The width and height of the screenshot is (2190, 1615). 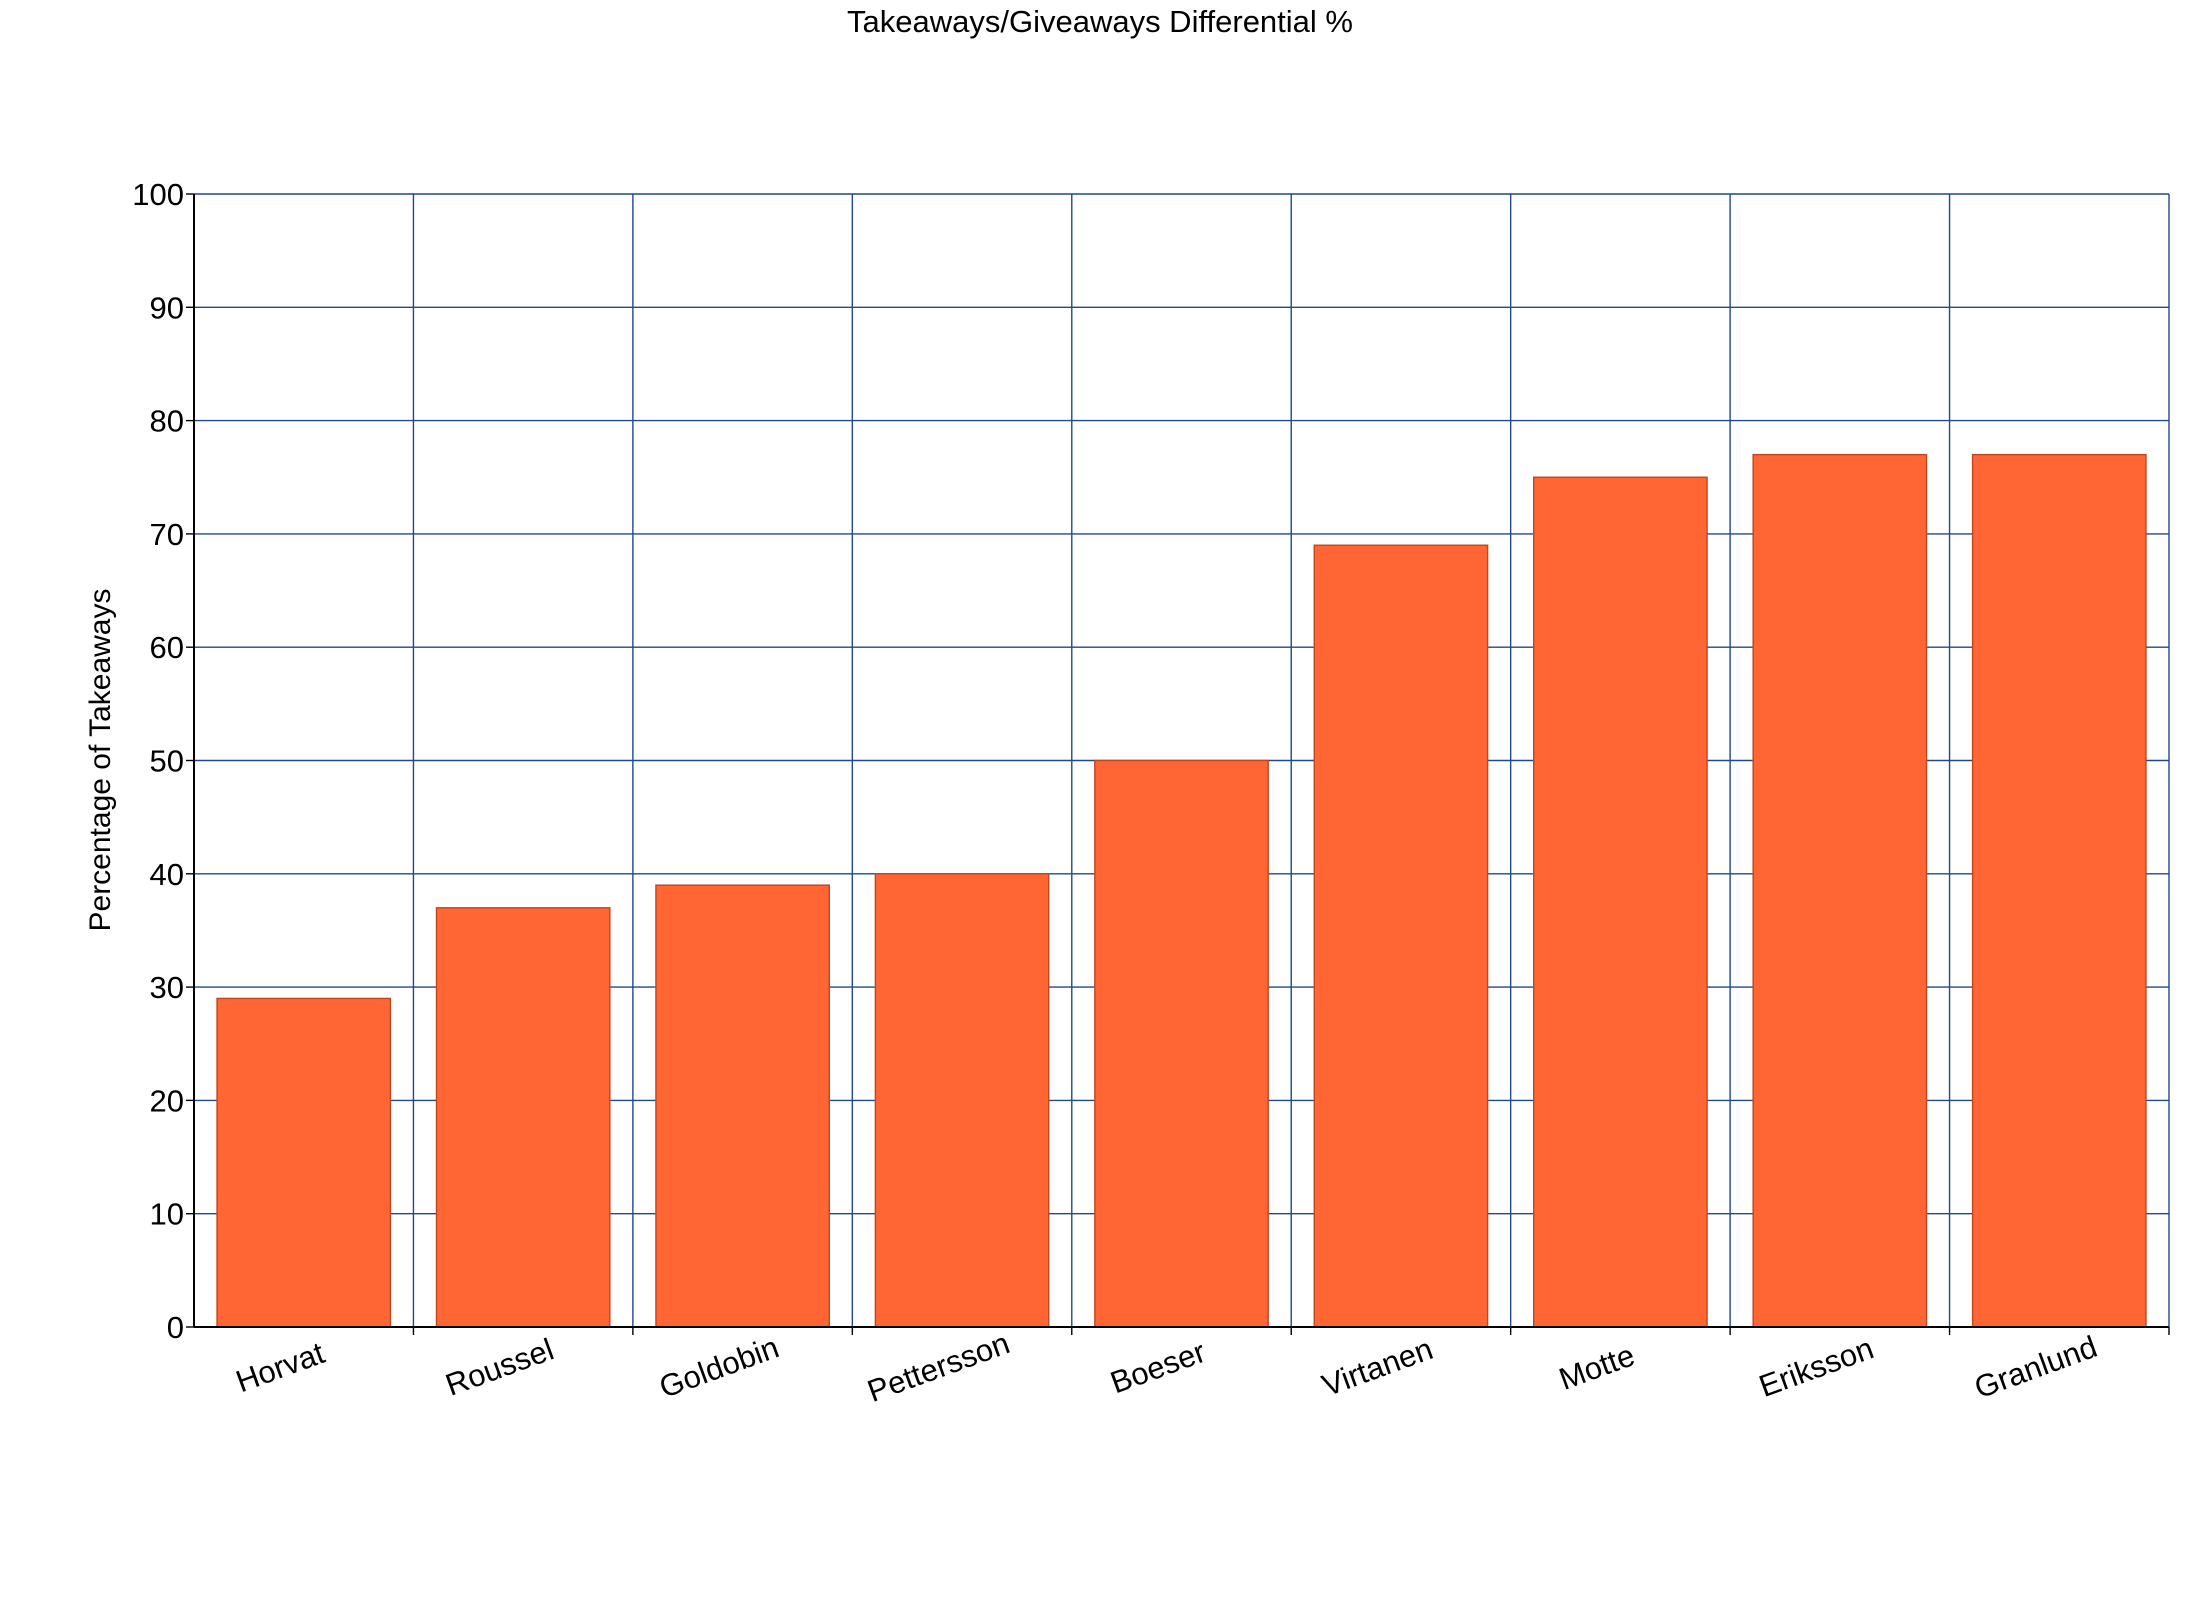 I want to click on y-tick-label: 100, so click(x=158, y=194).